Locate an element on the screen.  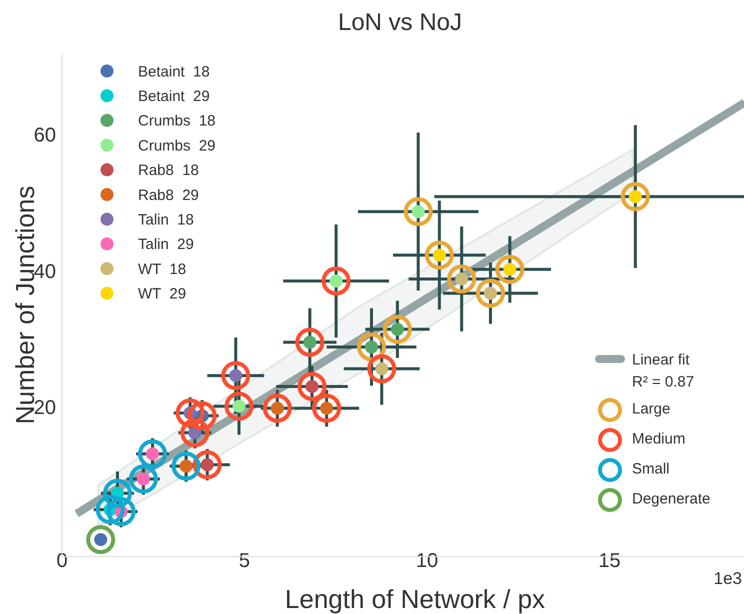
y-tick-label: 40 is located at coordinates (45, 271).